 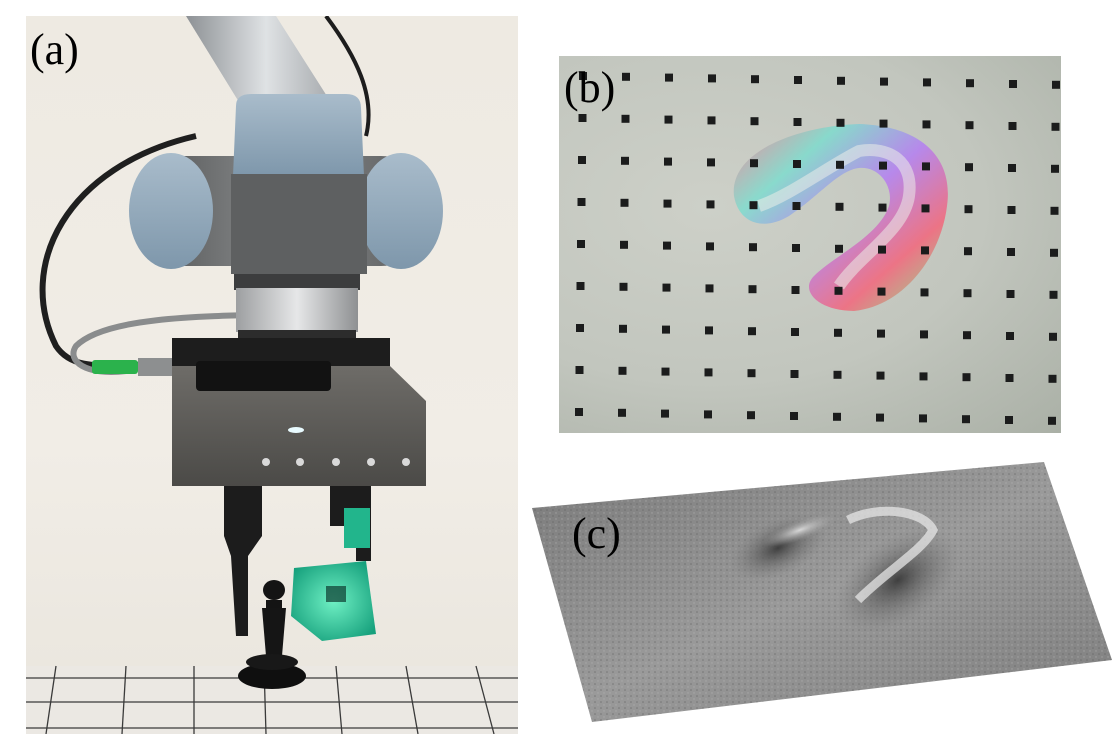 What do you see at coordinates (840, 217) in the screenshot?
I see `contact-imprint` at bounding box center [840, 217].